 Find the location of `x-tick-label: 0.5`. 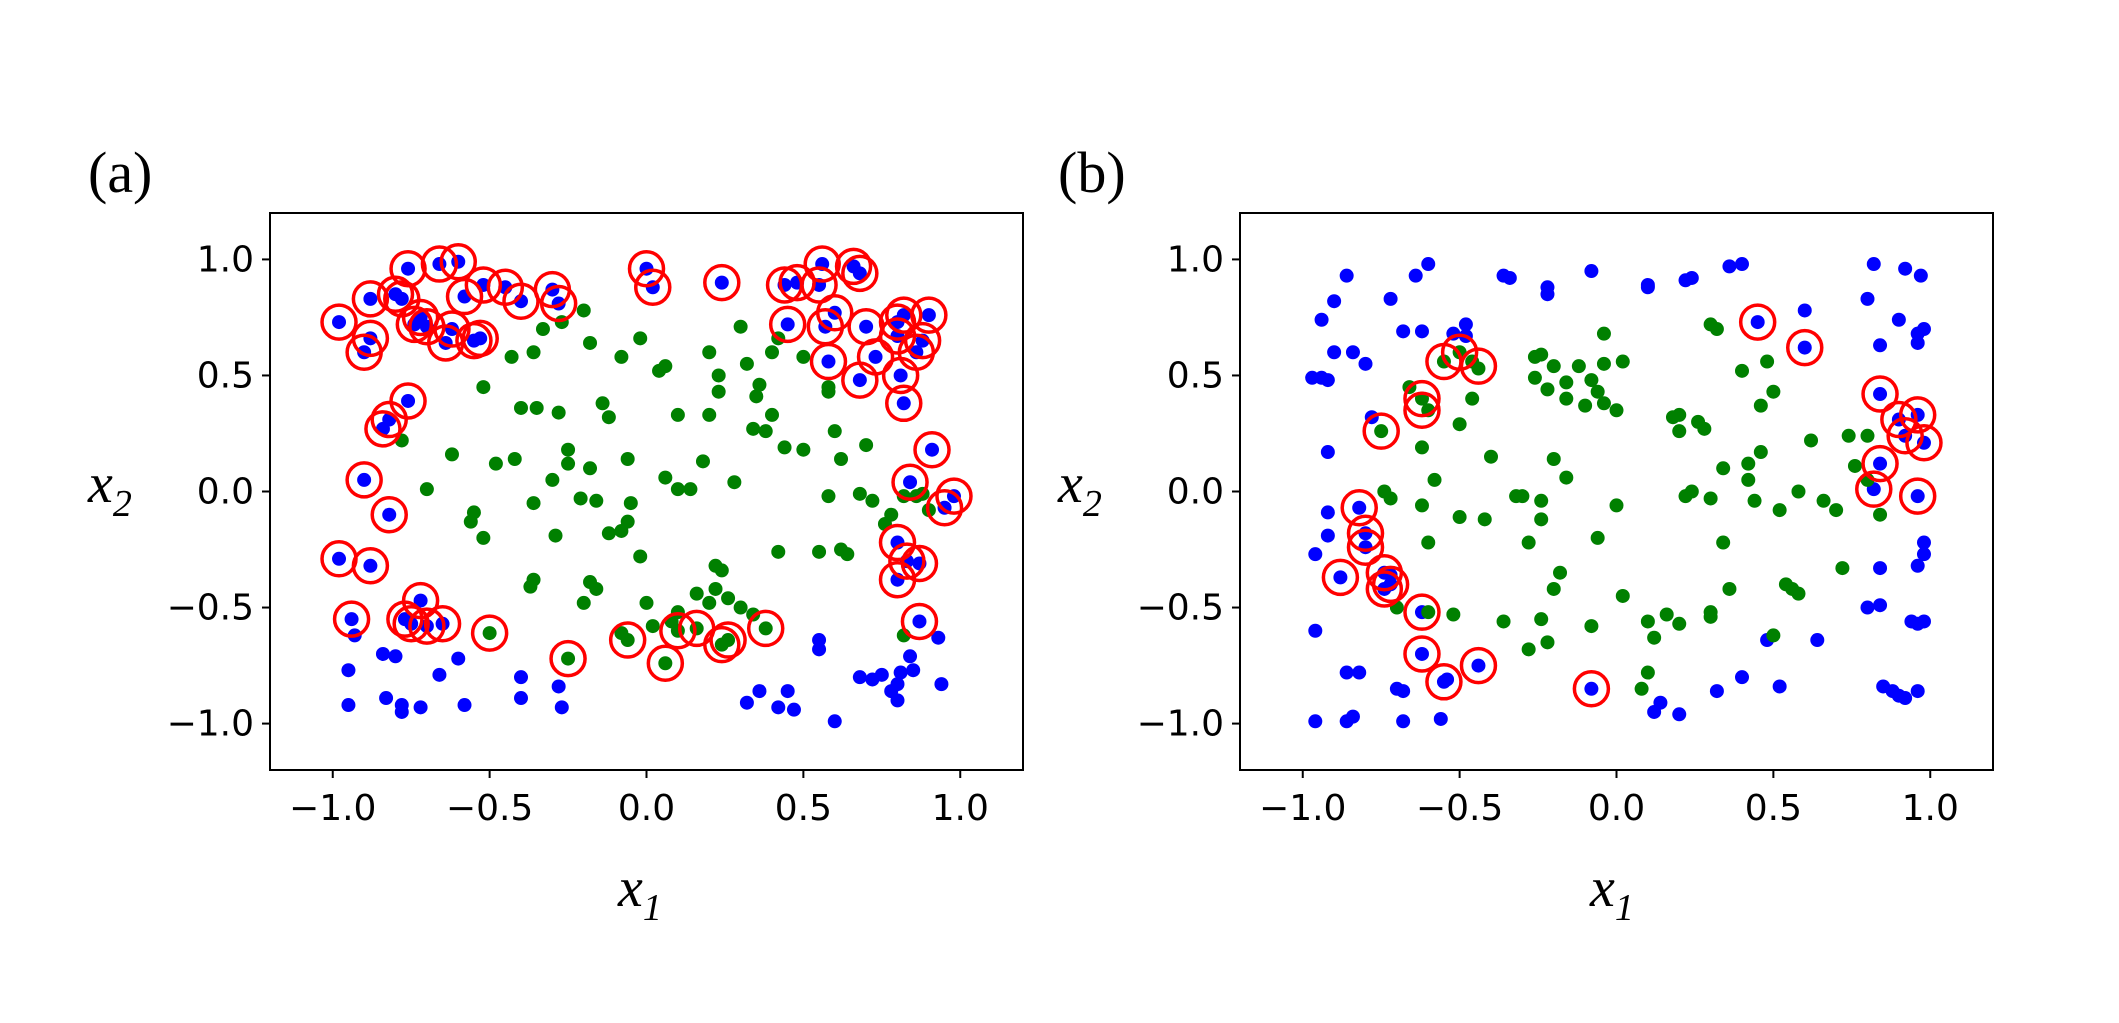

x-tick-label: 0.5 is located at coordinates (803, 808).